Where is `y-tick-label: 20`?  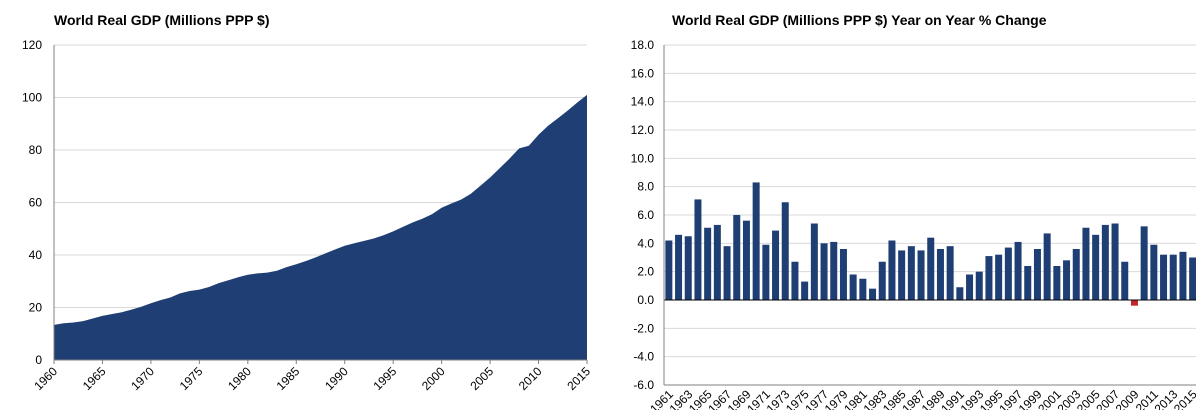 y-tick-label: 20 is located at coordinates (36, 308).